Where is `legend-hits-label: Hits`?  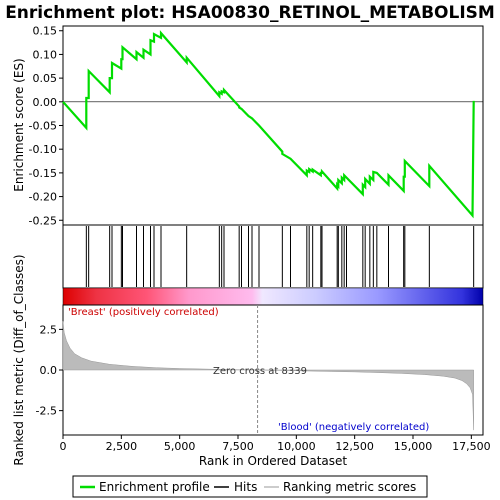
legend-hits-label: Hits is located at coordinates (245, 487).